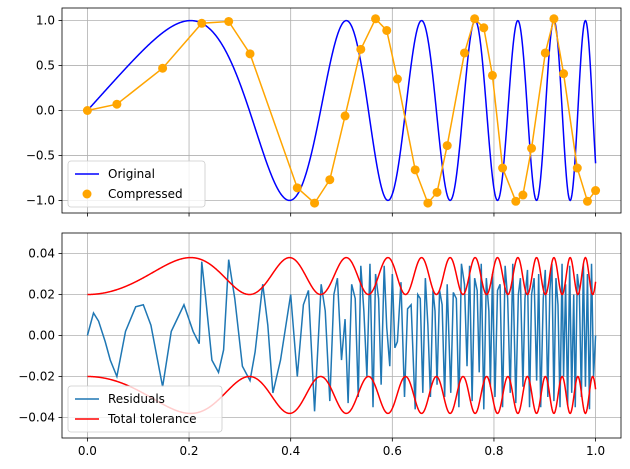  Describe the element at coordinates (151, 419) in the screenshot. I see `legend-label: Total tolerance` at that location.